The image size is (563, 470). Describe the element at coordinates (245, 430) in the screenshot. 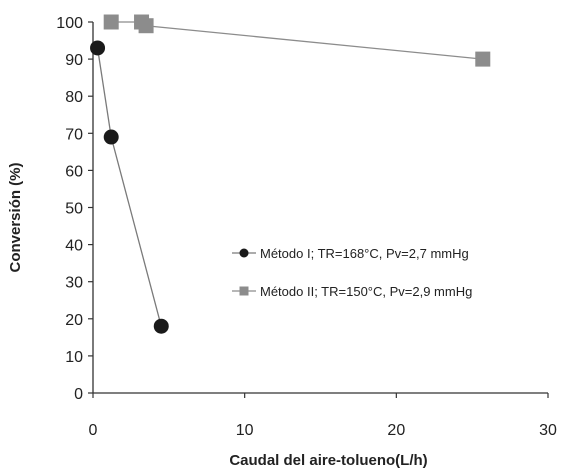

I see `x-tick-label: 10` at that location.